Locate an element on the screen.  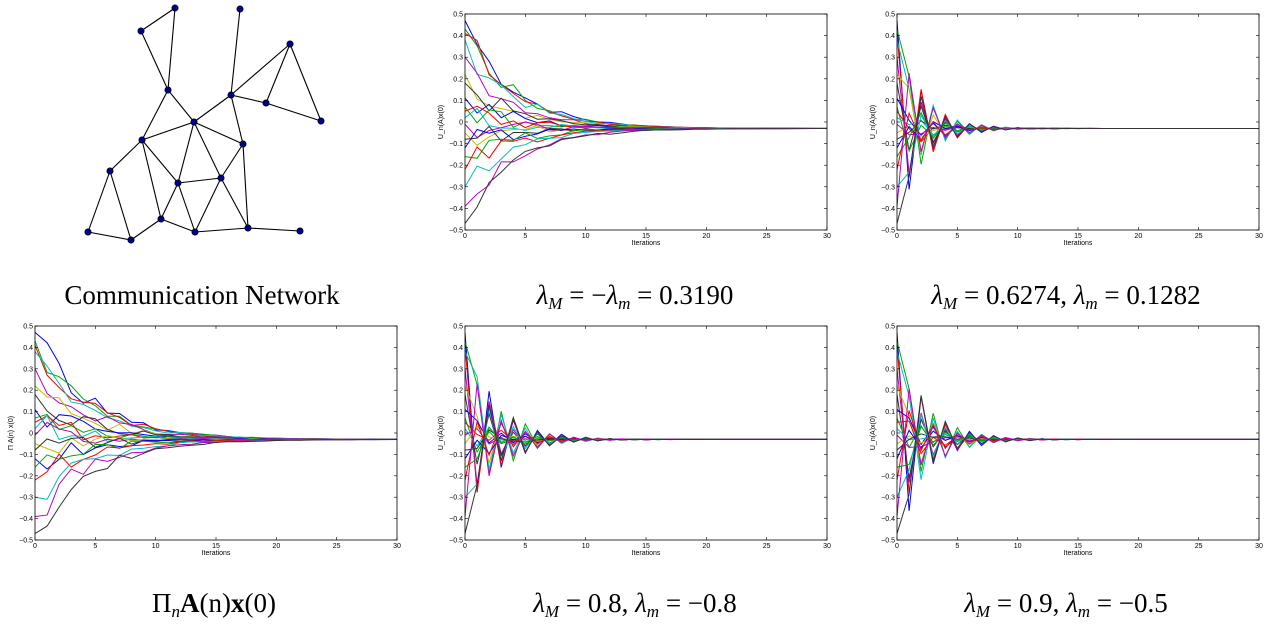
y-axis-label: U_n(A)x(0) is located at coordinates (441, 433).